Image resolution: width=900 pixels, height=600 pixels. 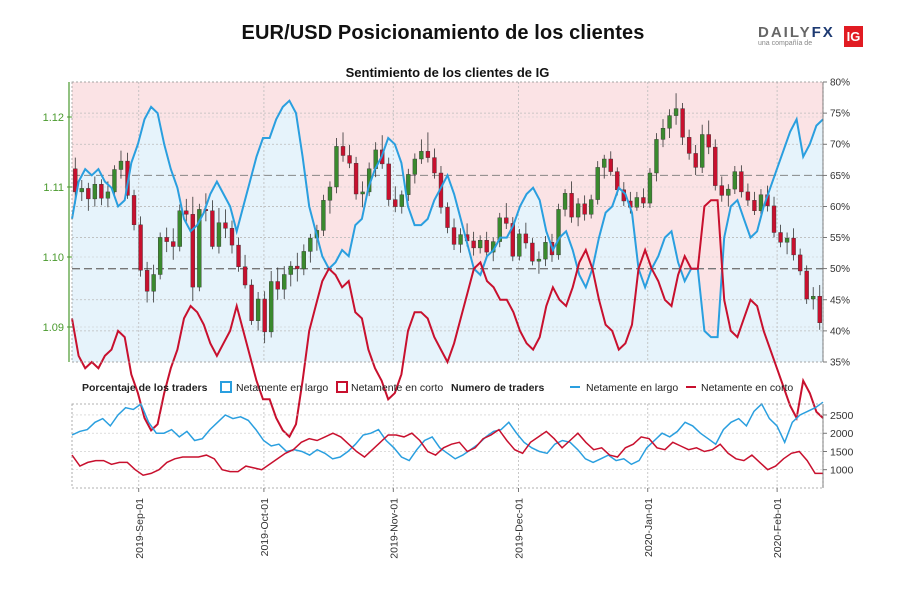 What do you see at coordinates (840, 269) in the screenshot?
I see `right-axis-tick-label: 50%` at bounding box center [840, 269].